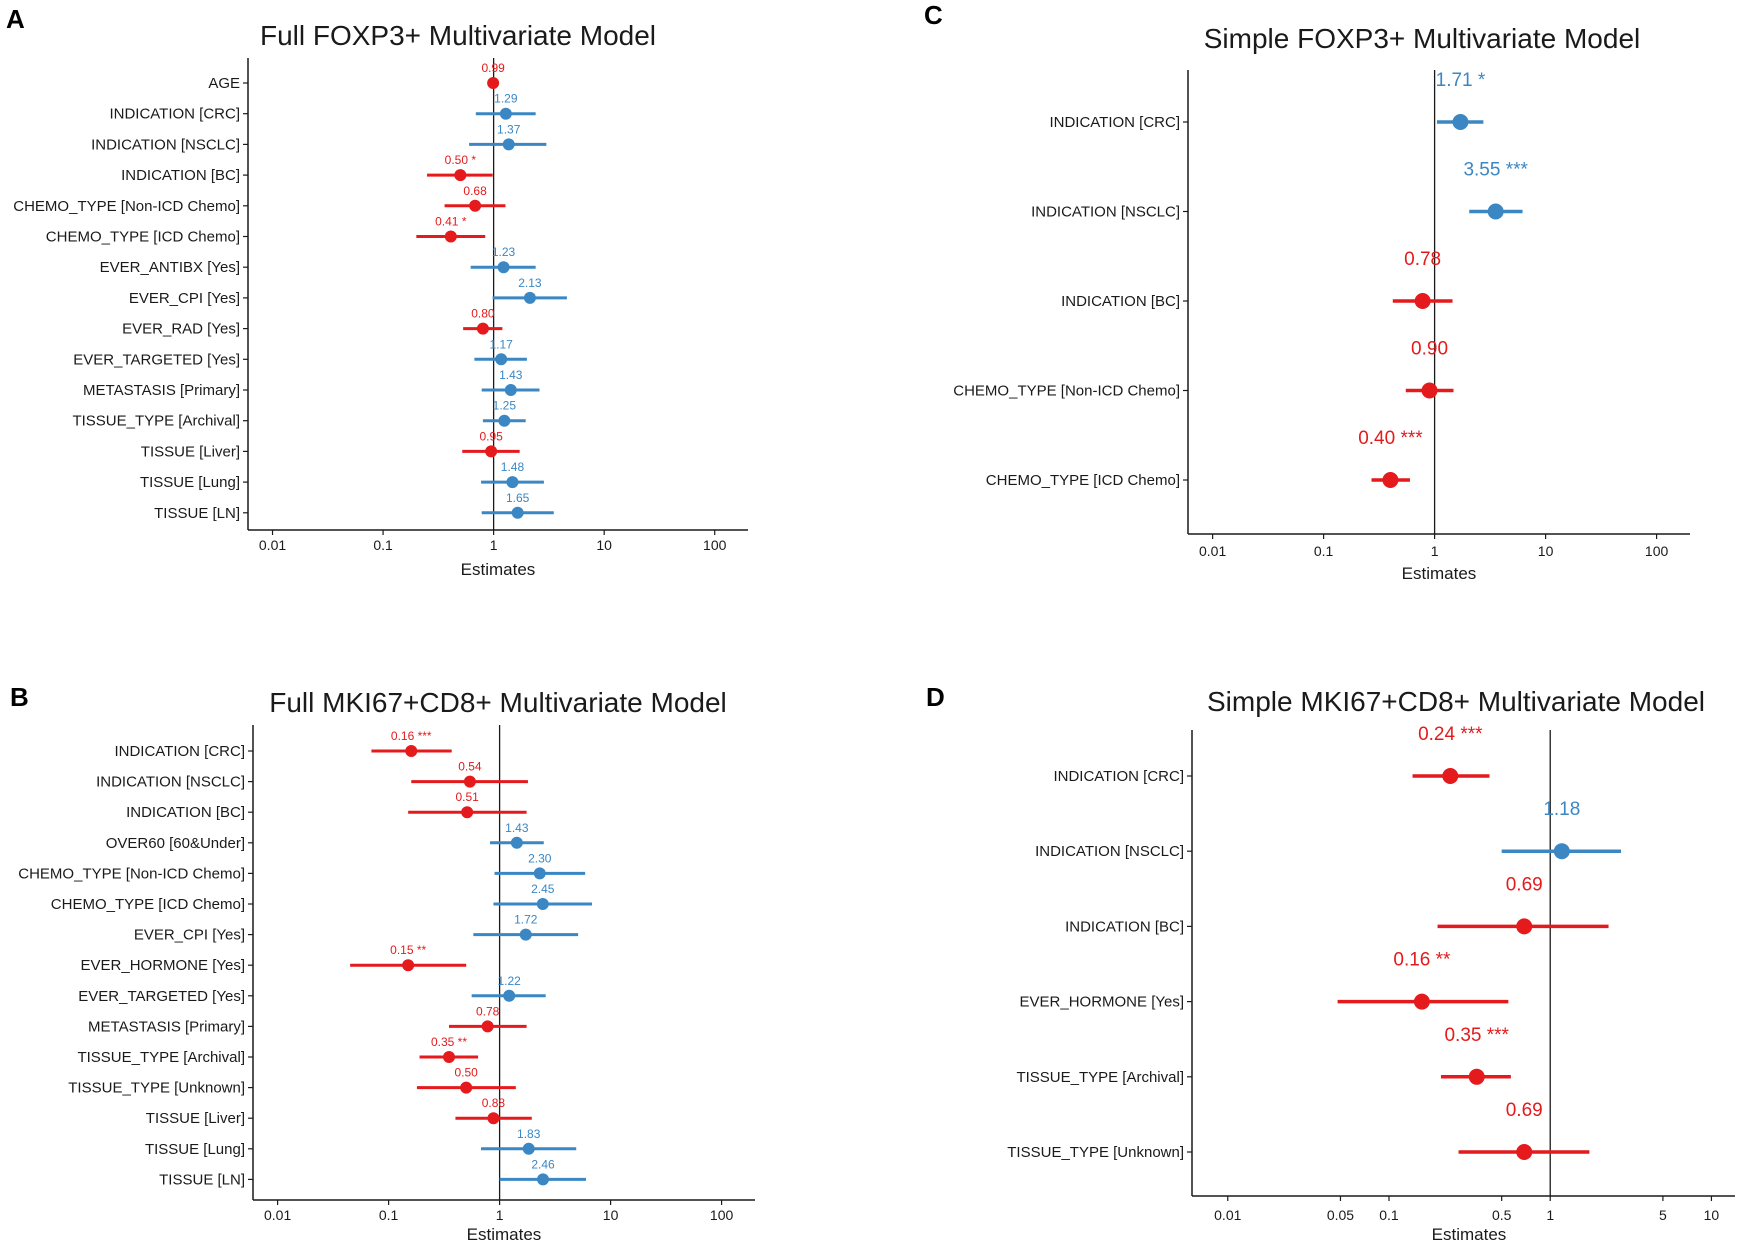 This screenshot has height=1242, width=1744. Describe the element at coordinates (1502, 1215) in the screenshot. I see `x-tick-label: 0.5` at that location.